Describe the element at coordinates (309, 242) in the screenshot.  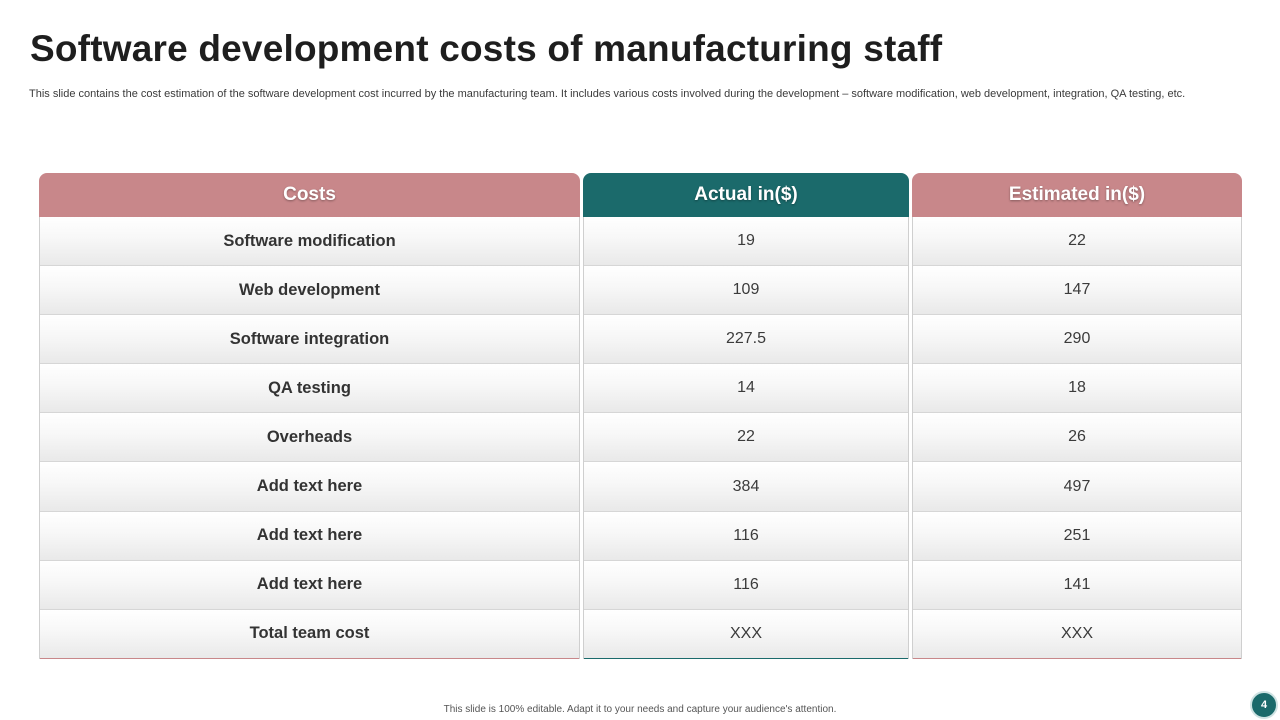
I see `table-row-cost: Software modification` at that location.